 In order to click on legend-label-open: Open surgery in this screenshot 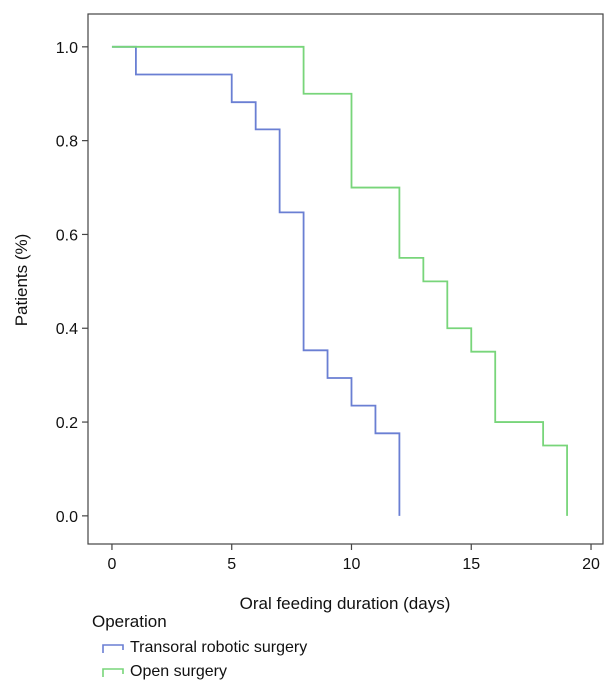, I will do `click(178, 671)`.